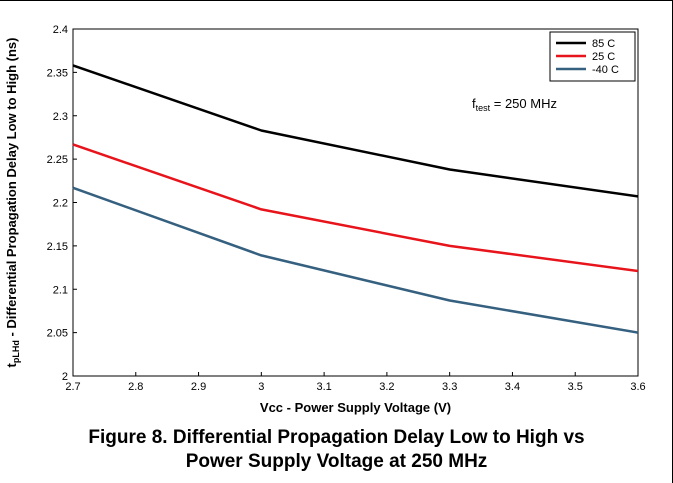 The image size is (673, 483). I want to click on y-tick-label: 2.3, so click(60, 117).